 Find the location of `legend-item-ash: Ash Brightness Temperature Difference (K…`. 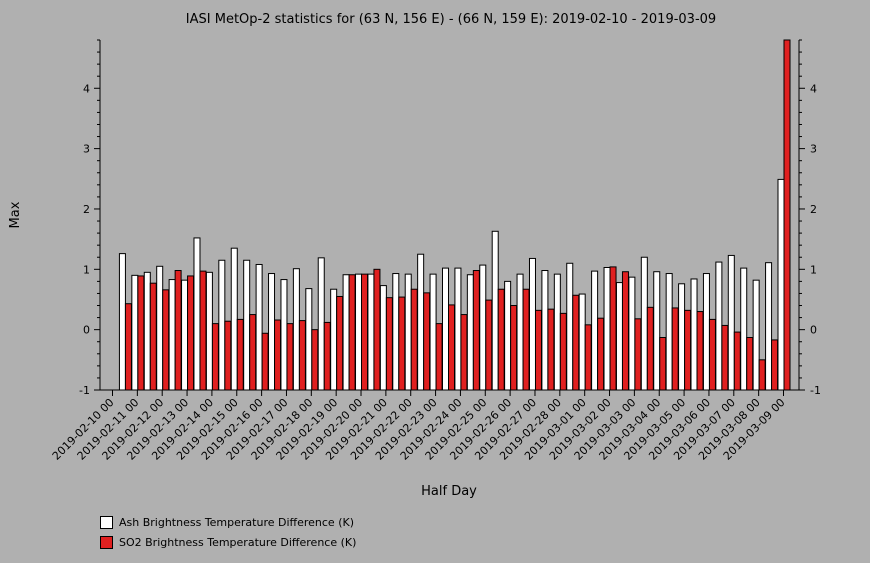

legend-item-ash: Ash Brightness Temperature Difference (K… is located at coordinates (228, 522).